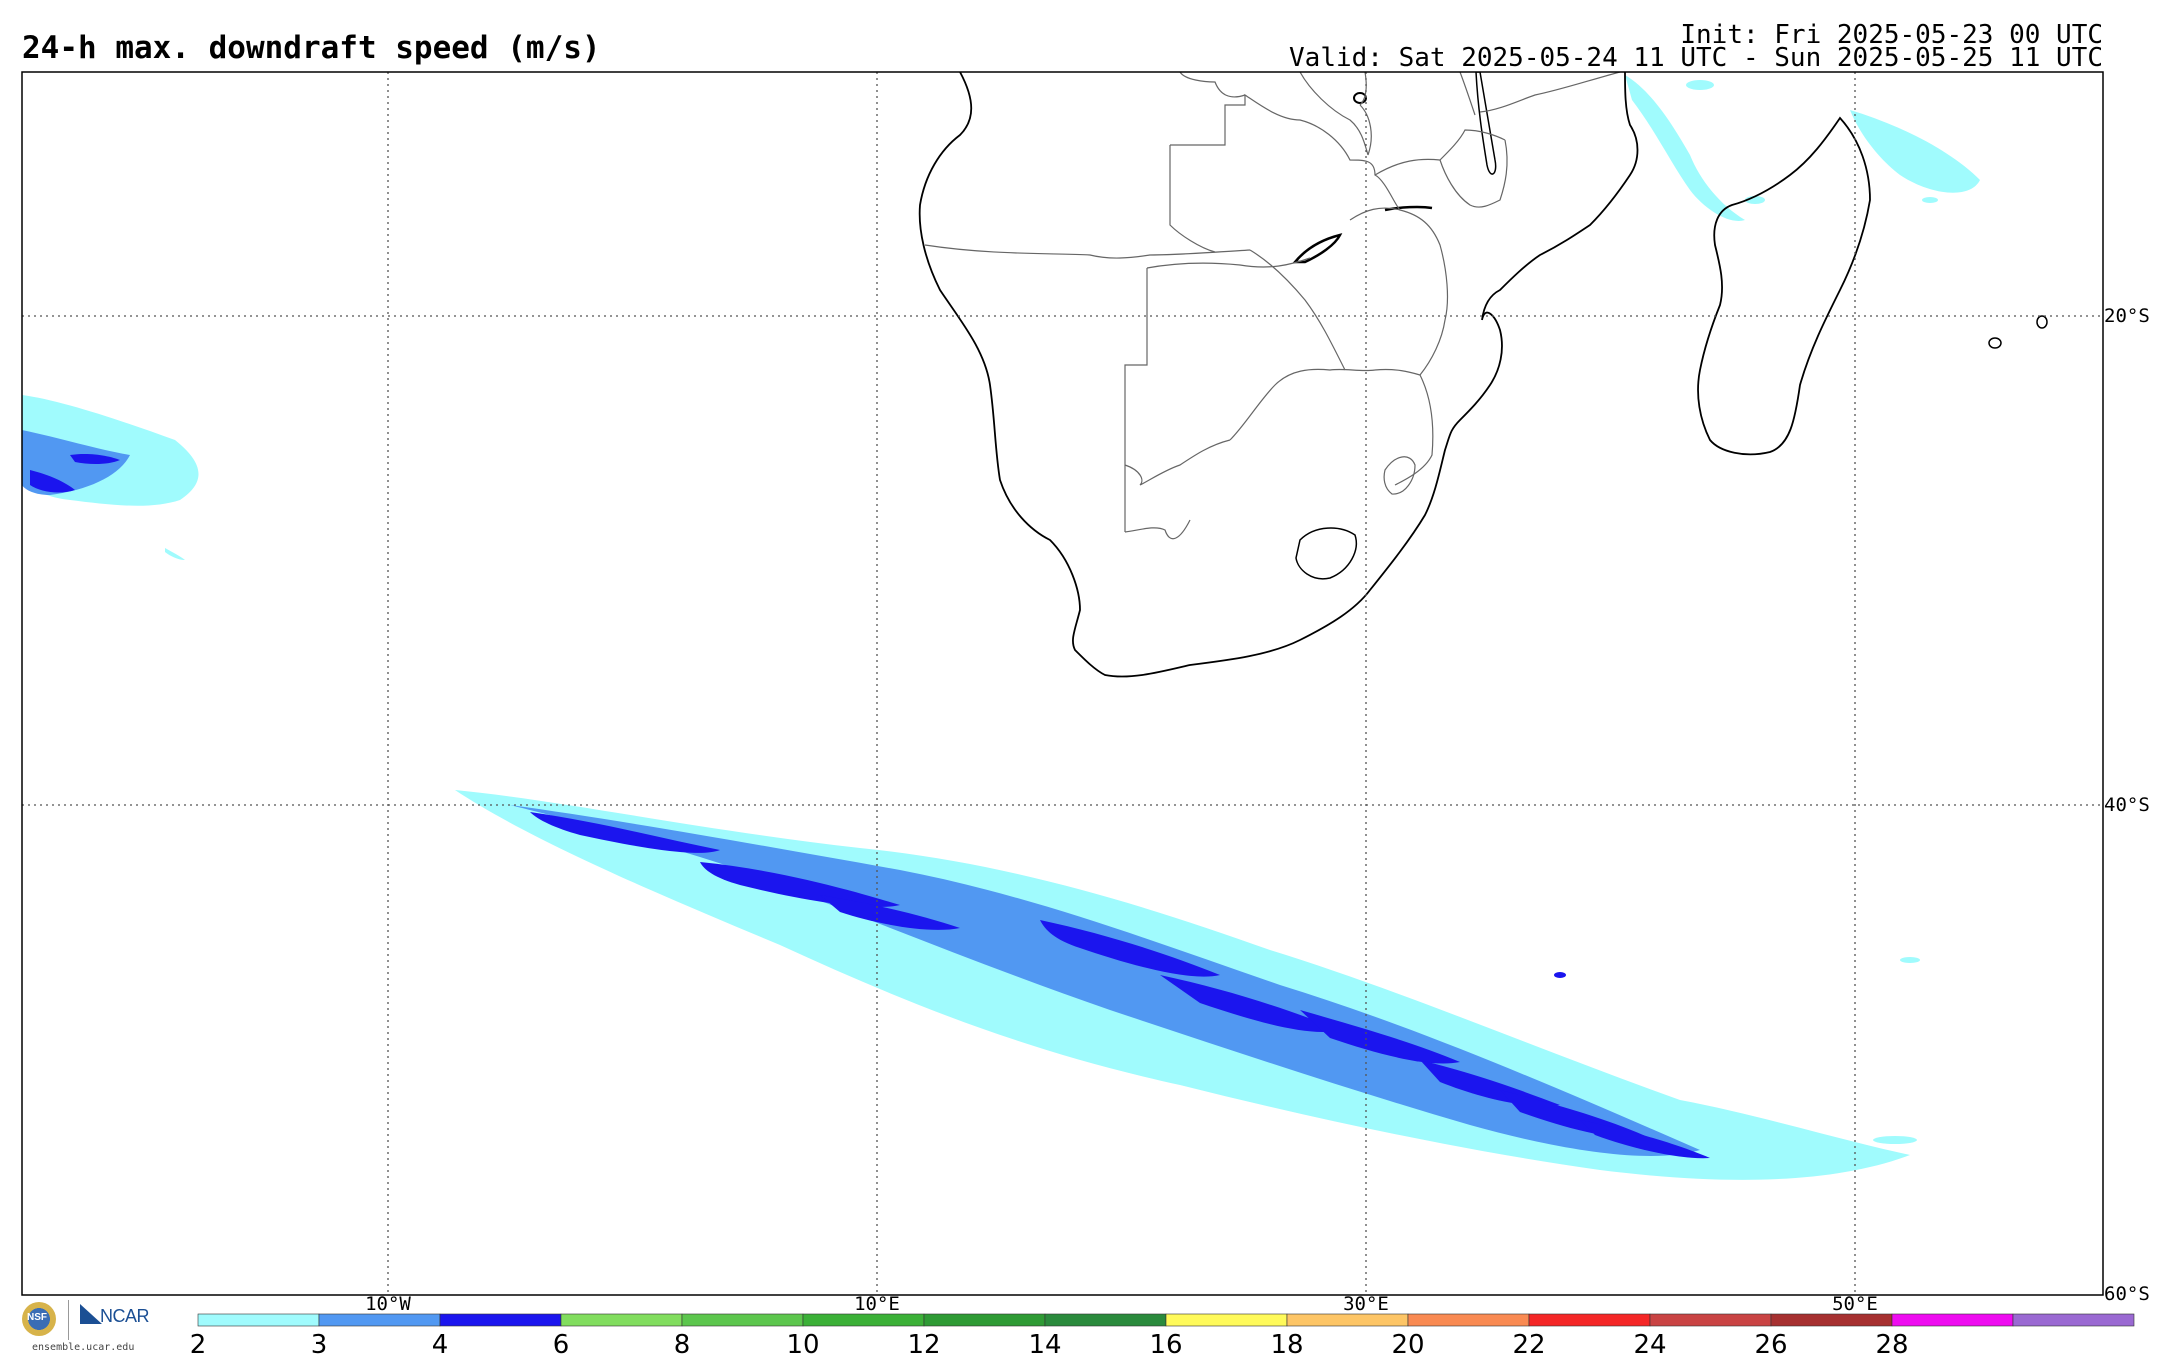  Describe the element at coordinates (39, 1319) in the screenshot. I see `nsf-logo: NSF` at that location.